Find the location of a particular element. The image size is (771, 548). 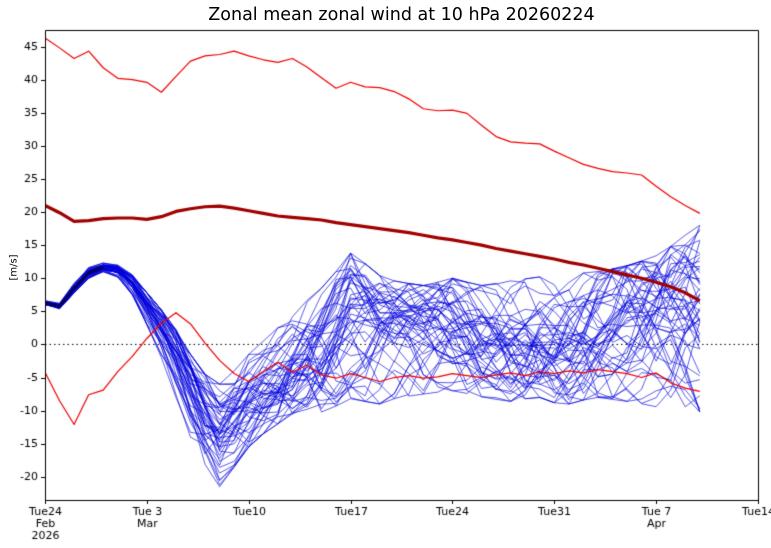

chart-title: Zonal mean zonal wind at 10 hPa 20260224 is located at coordinates (401, 15).